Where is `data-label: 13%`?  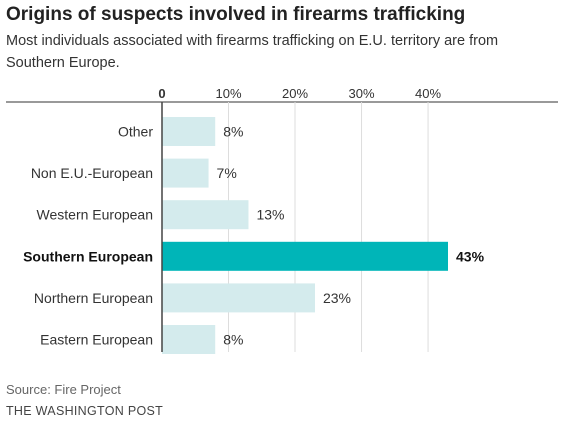
data-label: 13% is located at coordinates (270, 215).